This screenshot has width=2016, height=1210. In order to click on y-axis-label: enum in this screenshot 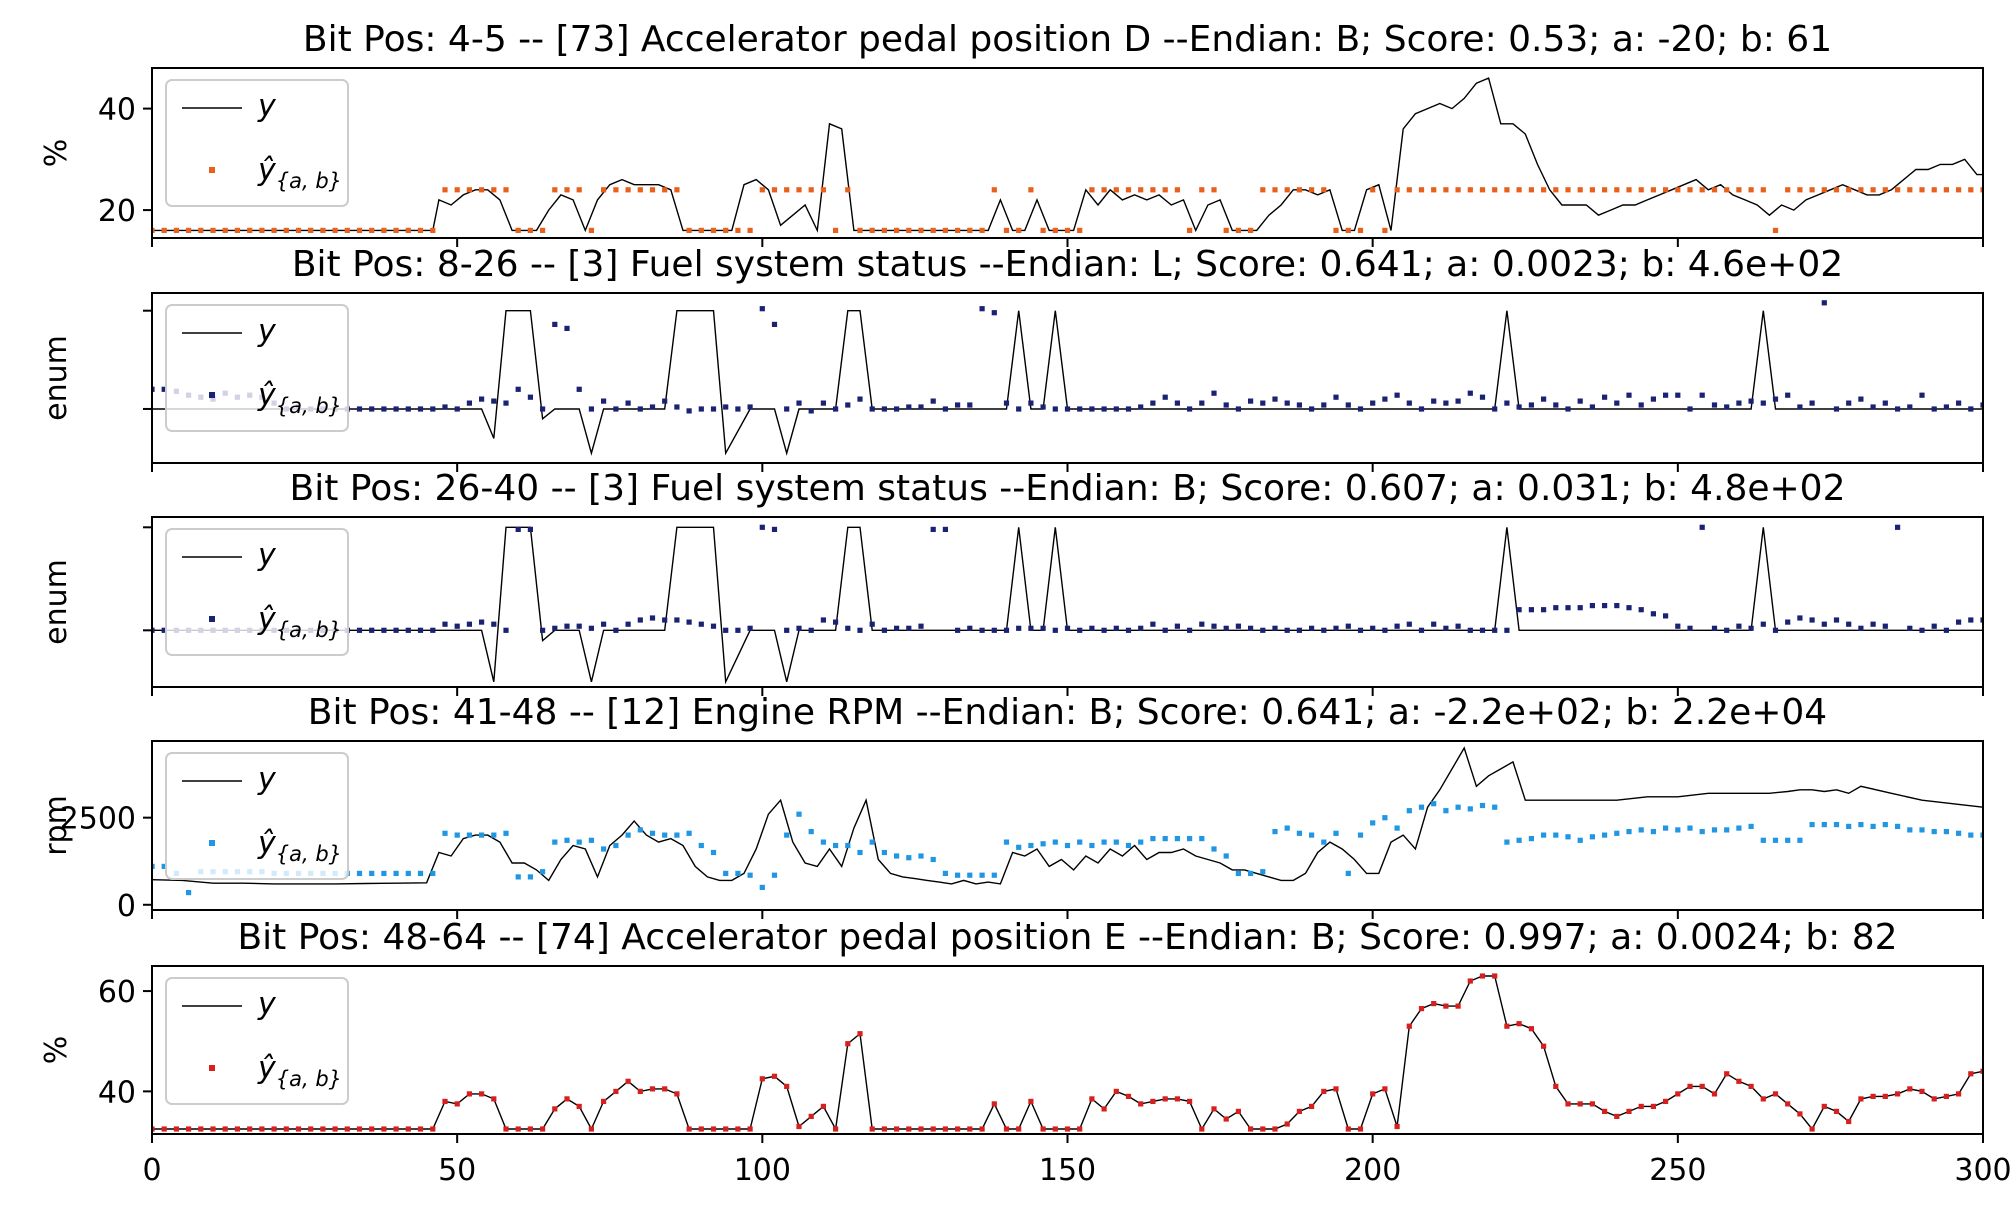, I will do `click(56, 602)`.